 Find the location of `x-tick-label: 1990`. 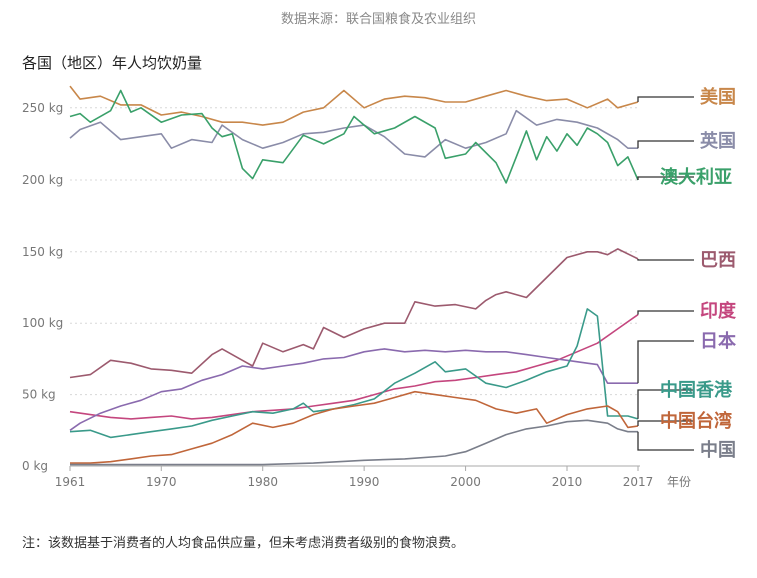

x-tick-label: 1990 is located at coordinates (364, 482).